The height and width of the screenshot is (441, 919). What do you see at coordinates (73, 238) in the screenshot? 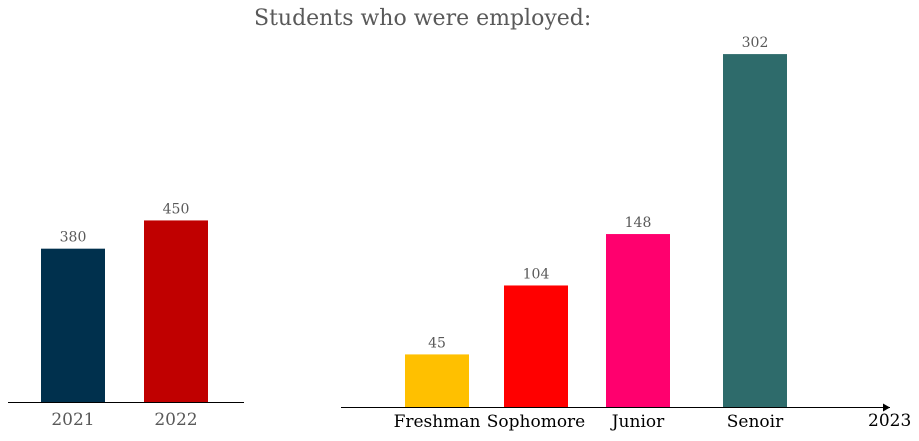
I see `data-label-2021: 380` at bounding box center [73, 238].